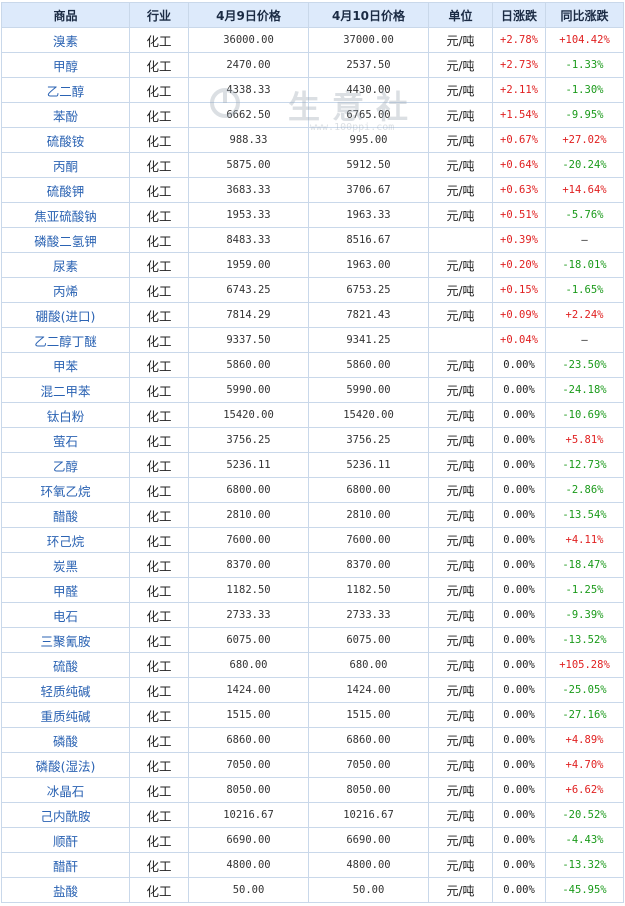  What do you see at coordinates (65, 840) in the screenshot?
I see `commodity-name-link: 顺酐` at bounding box center [65, 840].